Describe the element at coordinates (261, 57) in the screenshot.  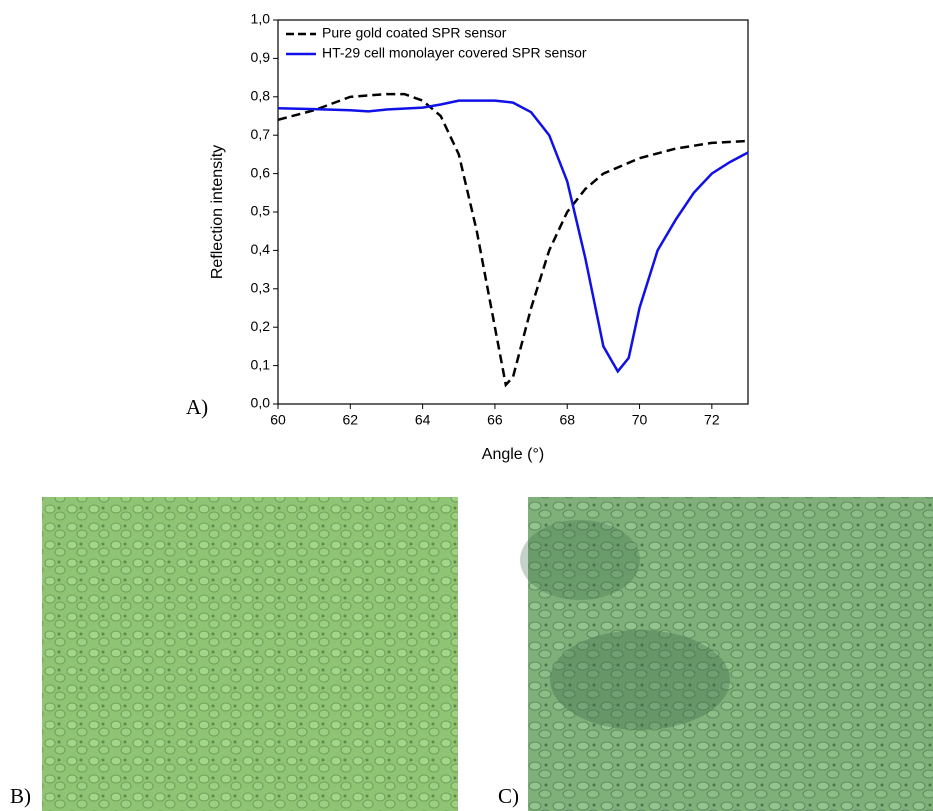
I see `y-tick-label: 0,9` at that location.